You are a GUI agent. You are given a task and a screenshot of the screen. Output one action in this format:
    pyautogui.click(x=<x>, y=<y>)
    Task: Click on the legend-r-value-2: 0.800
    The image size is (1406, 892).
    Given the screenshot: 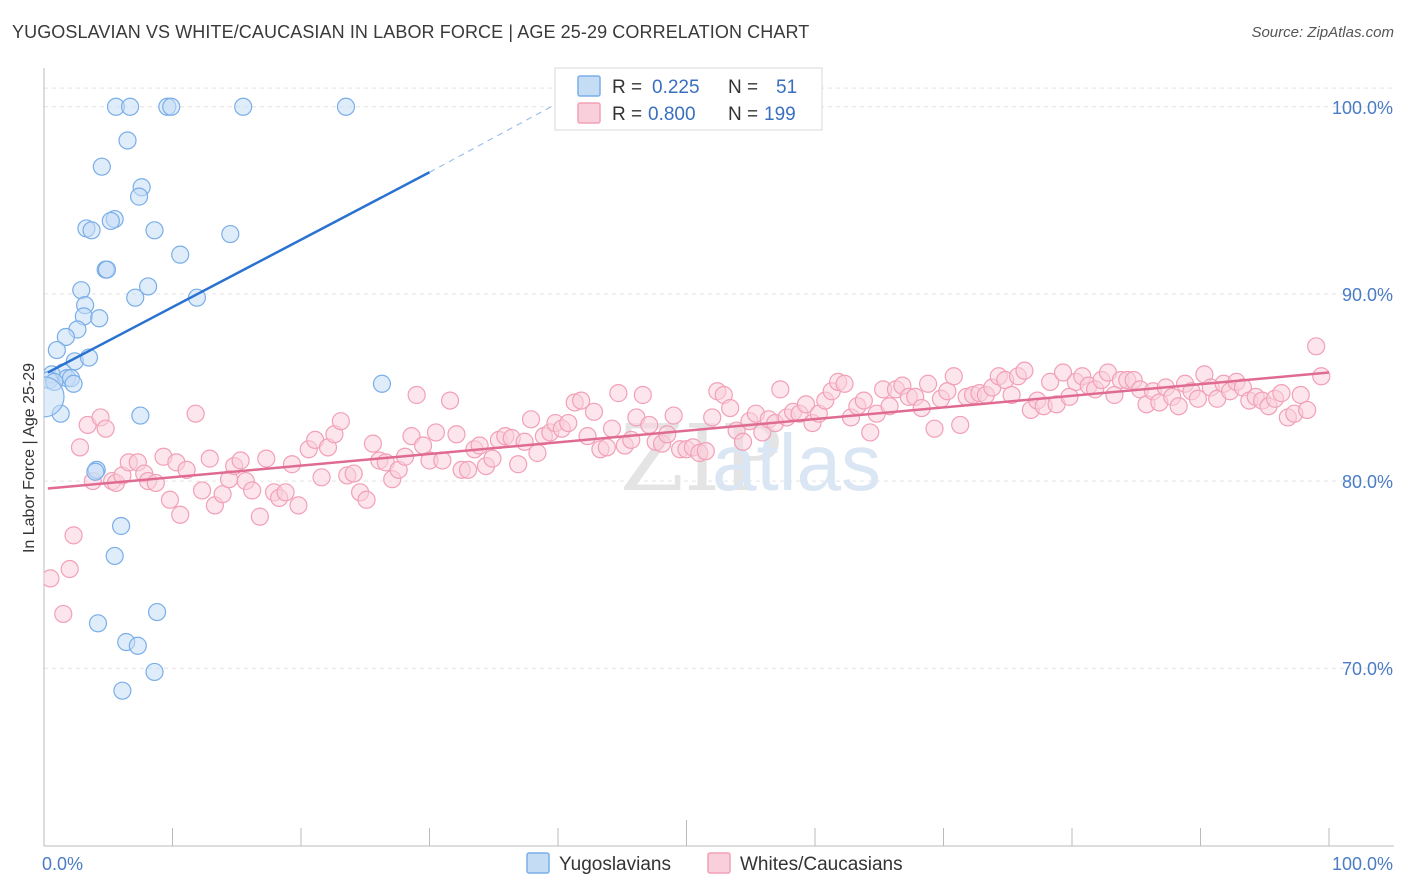 What is the action you would take?
    pyautogui.click(x=672, y=114)
    